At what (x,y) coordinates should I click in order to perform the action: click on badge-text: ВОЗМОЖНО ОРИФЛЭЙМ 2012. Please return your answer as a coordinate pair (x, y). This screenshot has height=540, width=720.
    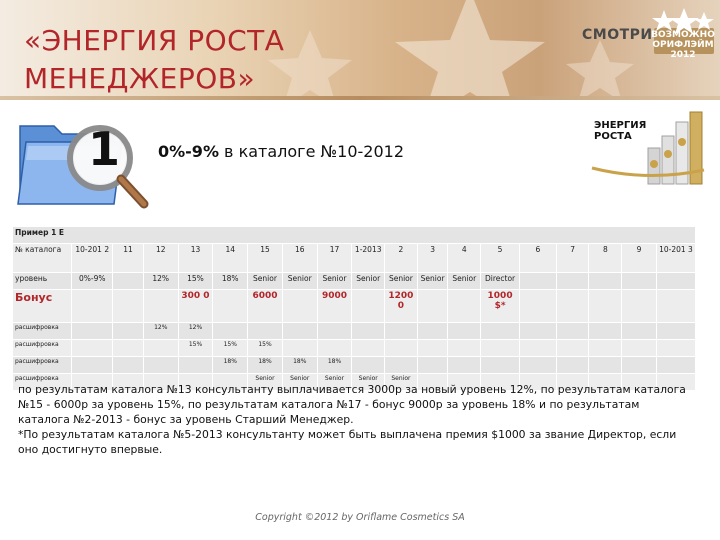
    Looking at the image, I should click on (683, 45).